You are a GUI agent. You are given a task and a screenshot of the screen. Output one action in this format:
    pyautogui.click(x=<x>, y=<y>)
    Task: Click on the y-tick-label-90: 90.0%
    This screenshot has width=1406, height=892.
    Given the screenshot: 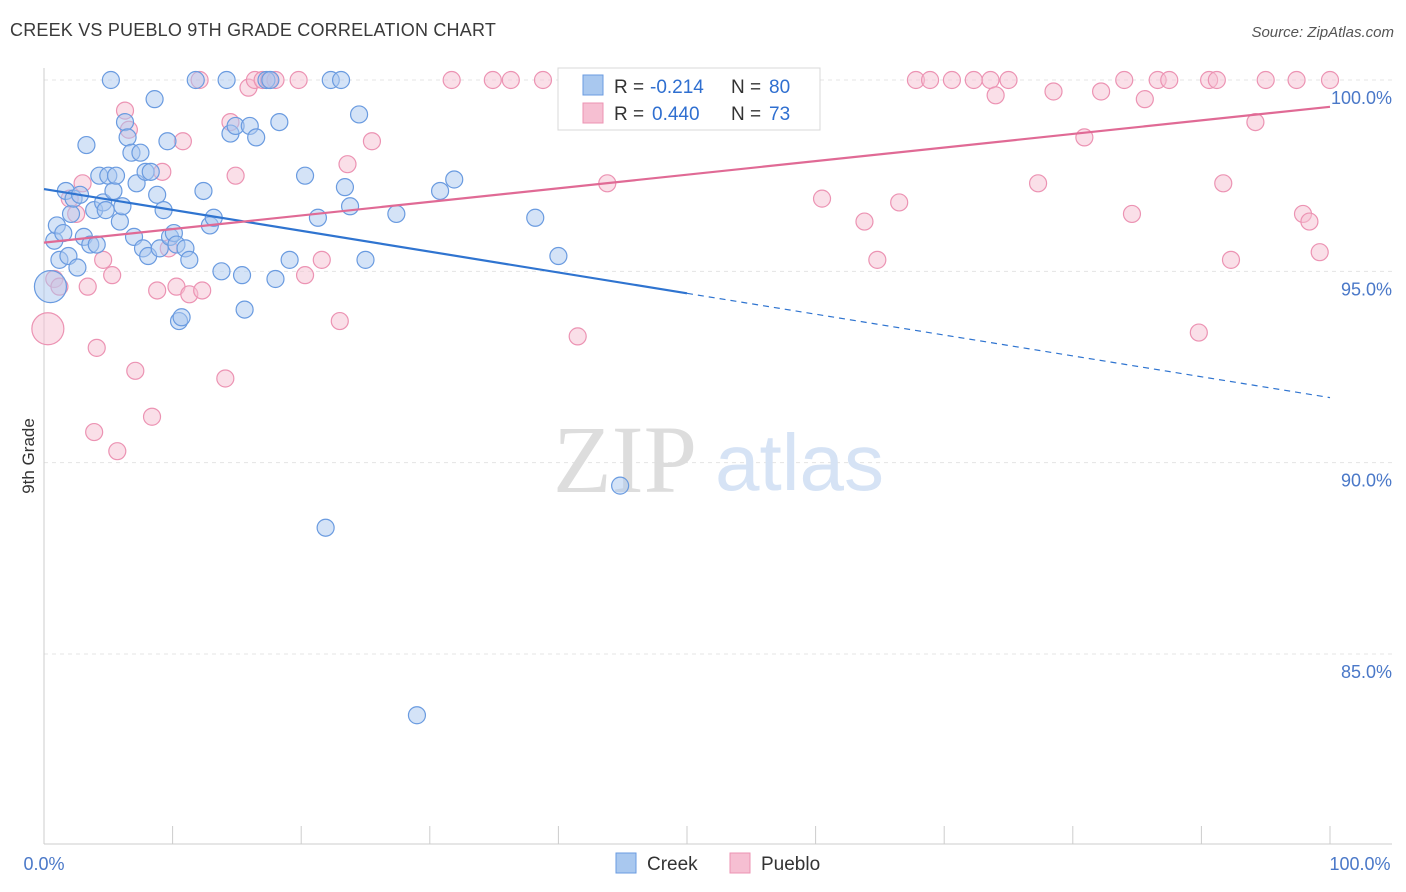 What is the action you would take?
    pyautogui.click(x=1366, y=481)
    